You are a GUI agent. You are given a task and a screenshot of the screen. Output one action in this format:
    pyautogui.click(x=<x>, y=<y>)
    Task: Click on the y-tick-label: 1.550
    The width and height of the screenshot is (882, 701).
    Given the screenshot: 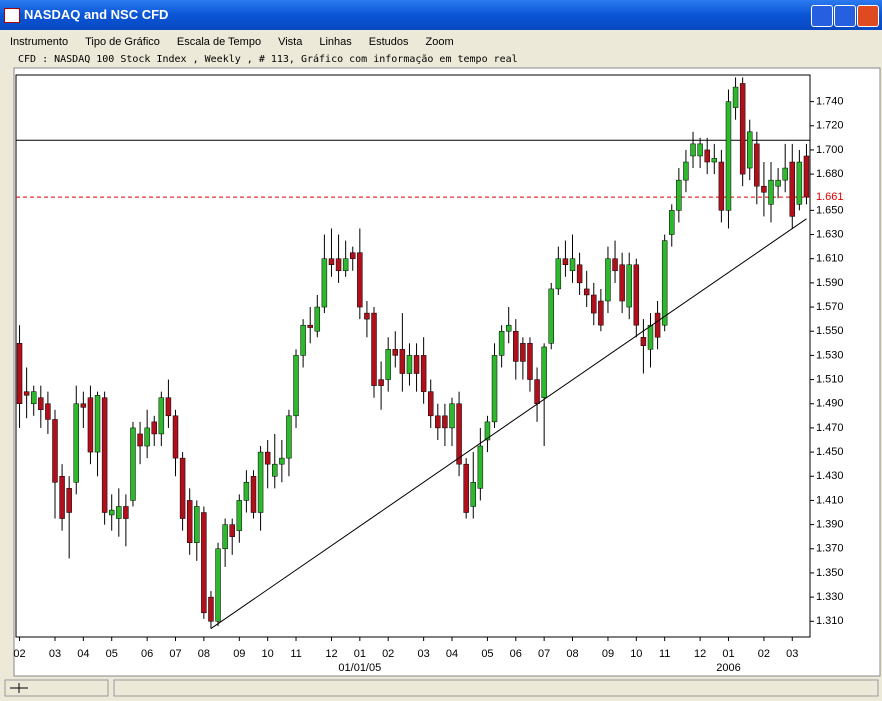 What is the action you would take?
    pyautogui.click(x=830, y=331)
    